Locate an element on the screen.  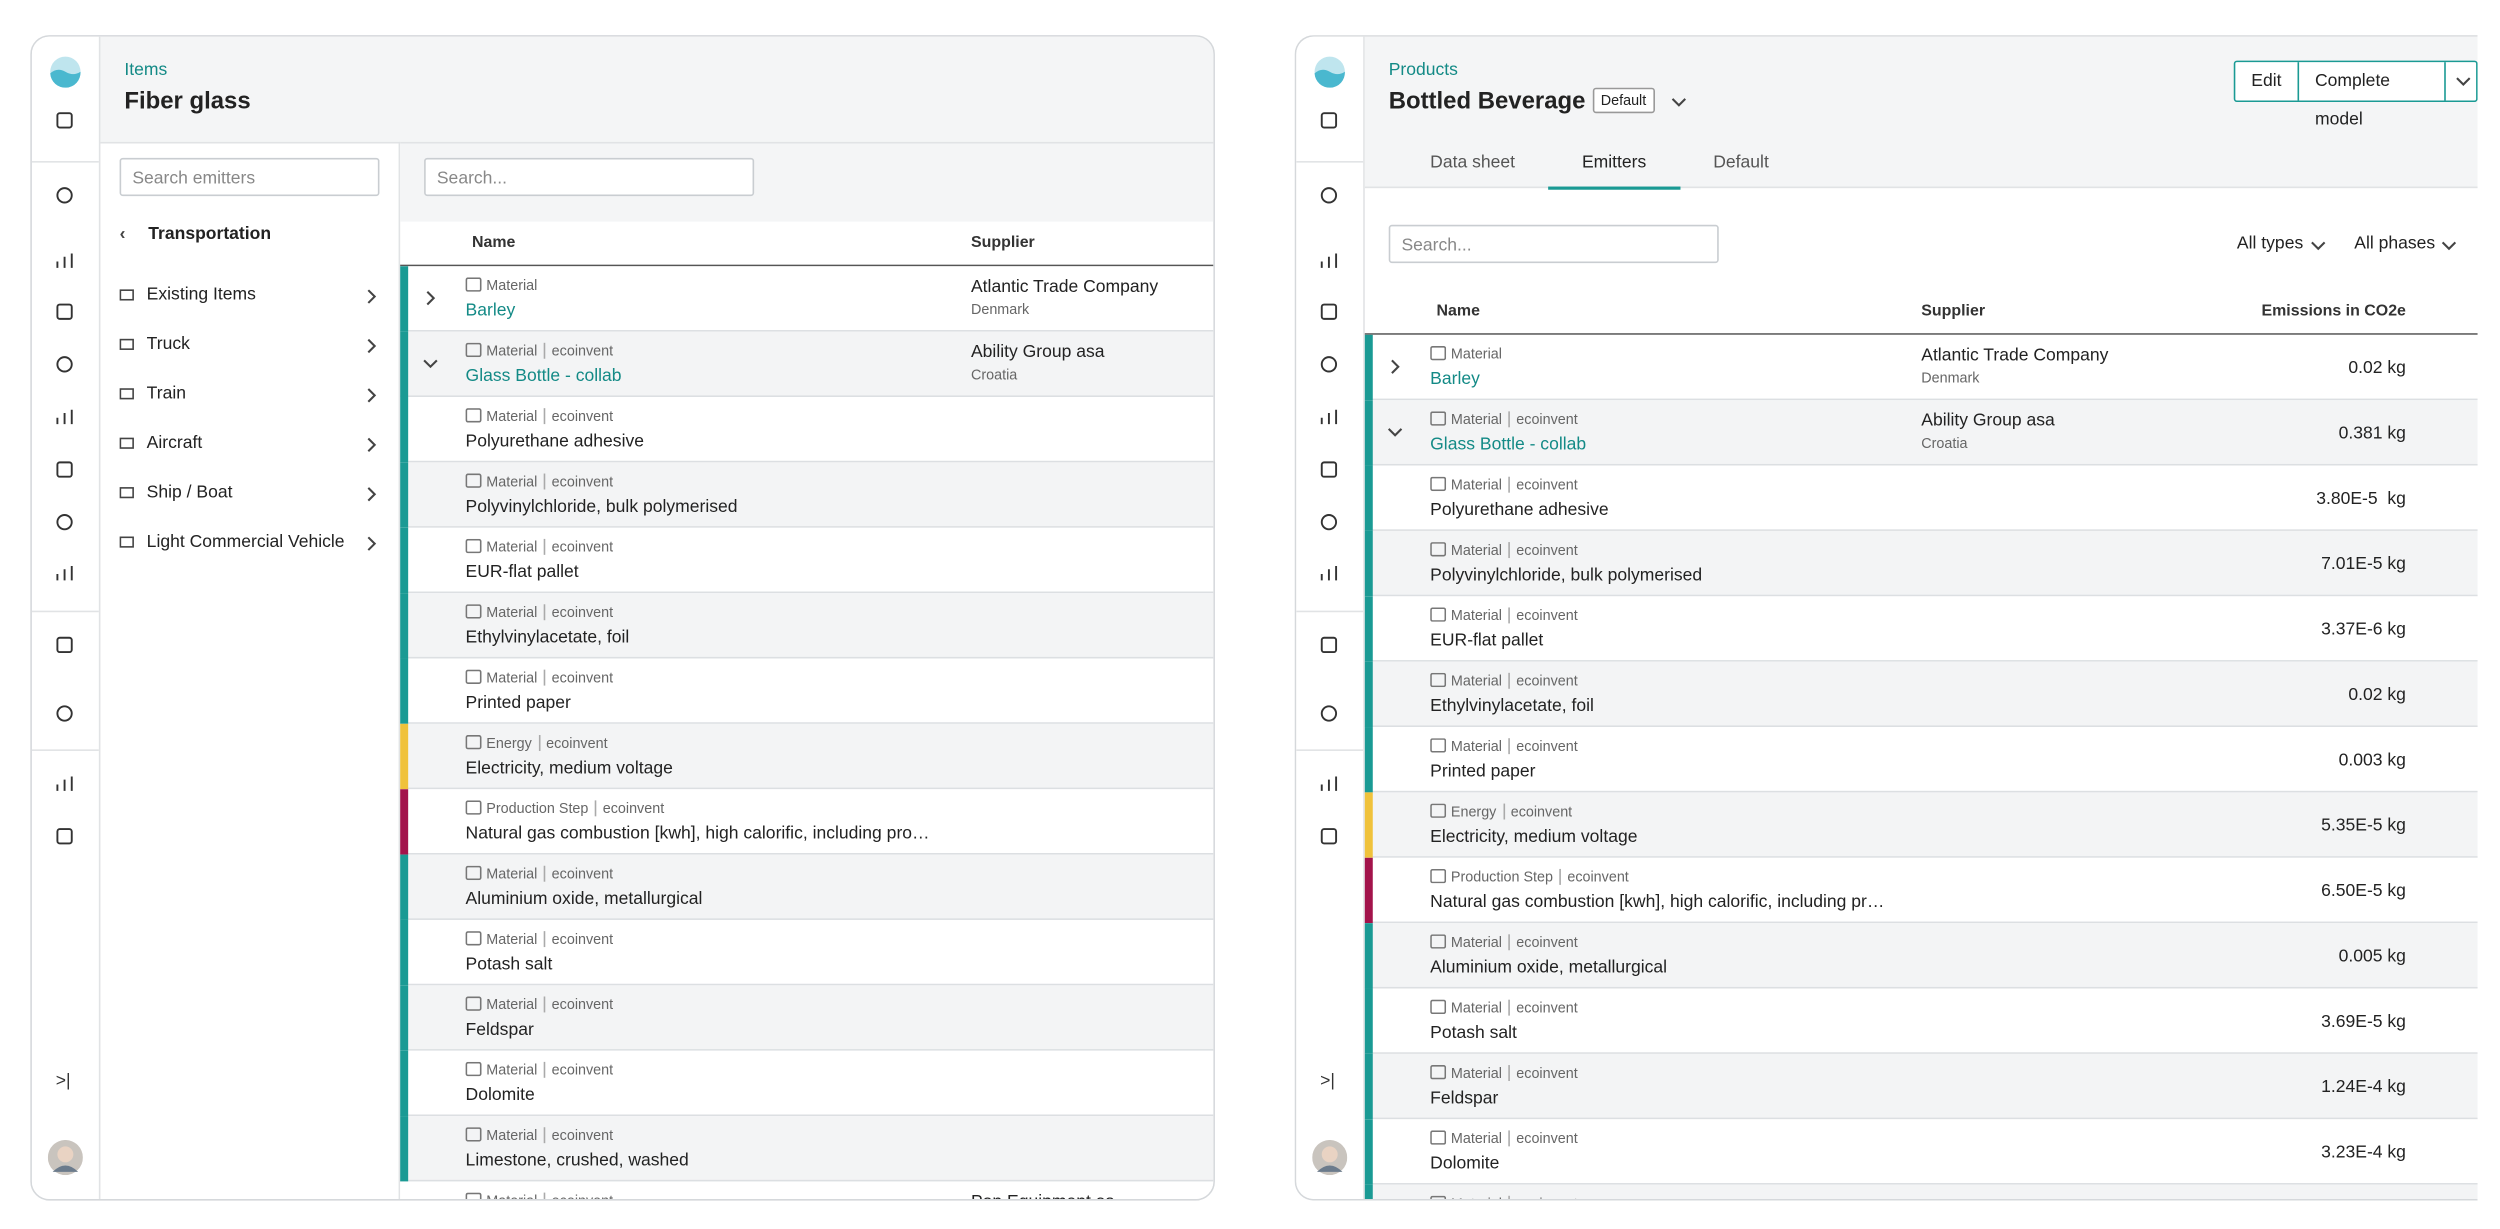
category: Truck is located at coordinates (251, 349).